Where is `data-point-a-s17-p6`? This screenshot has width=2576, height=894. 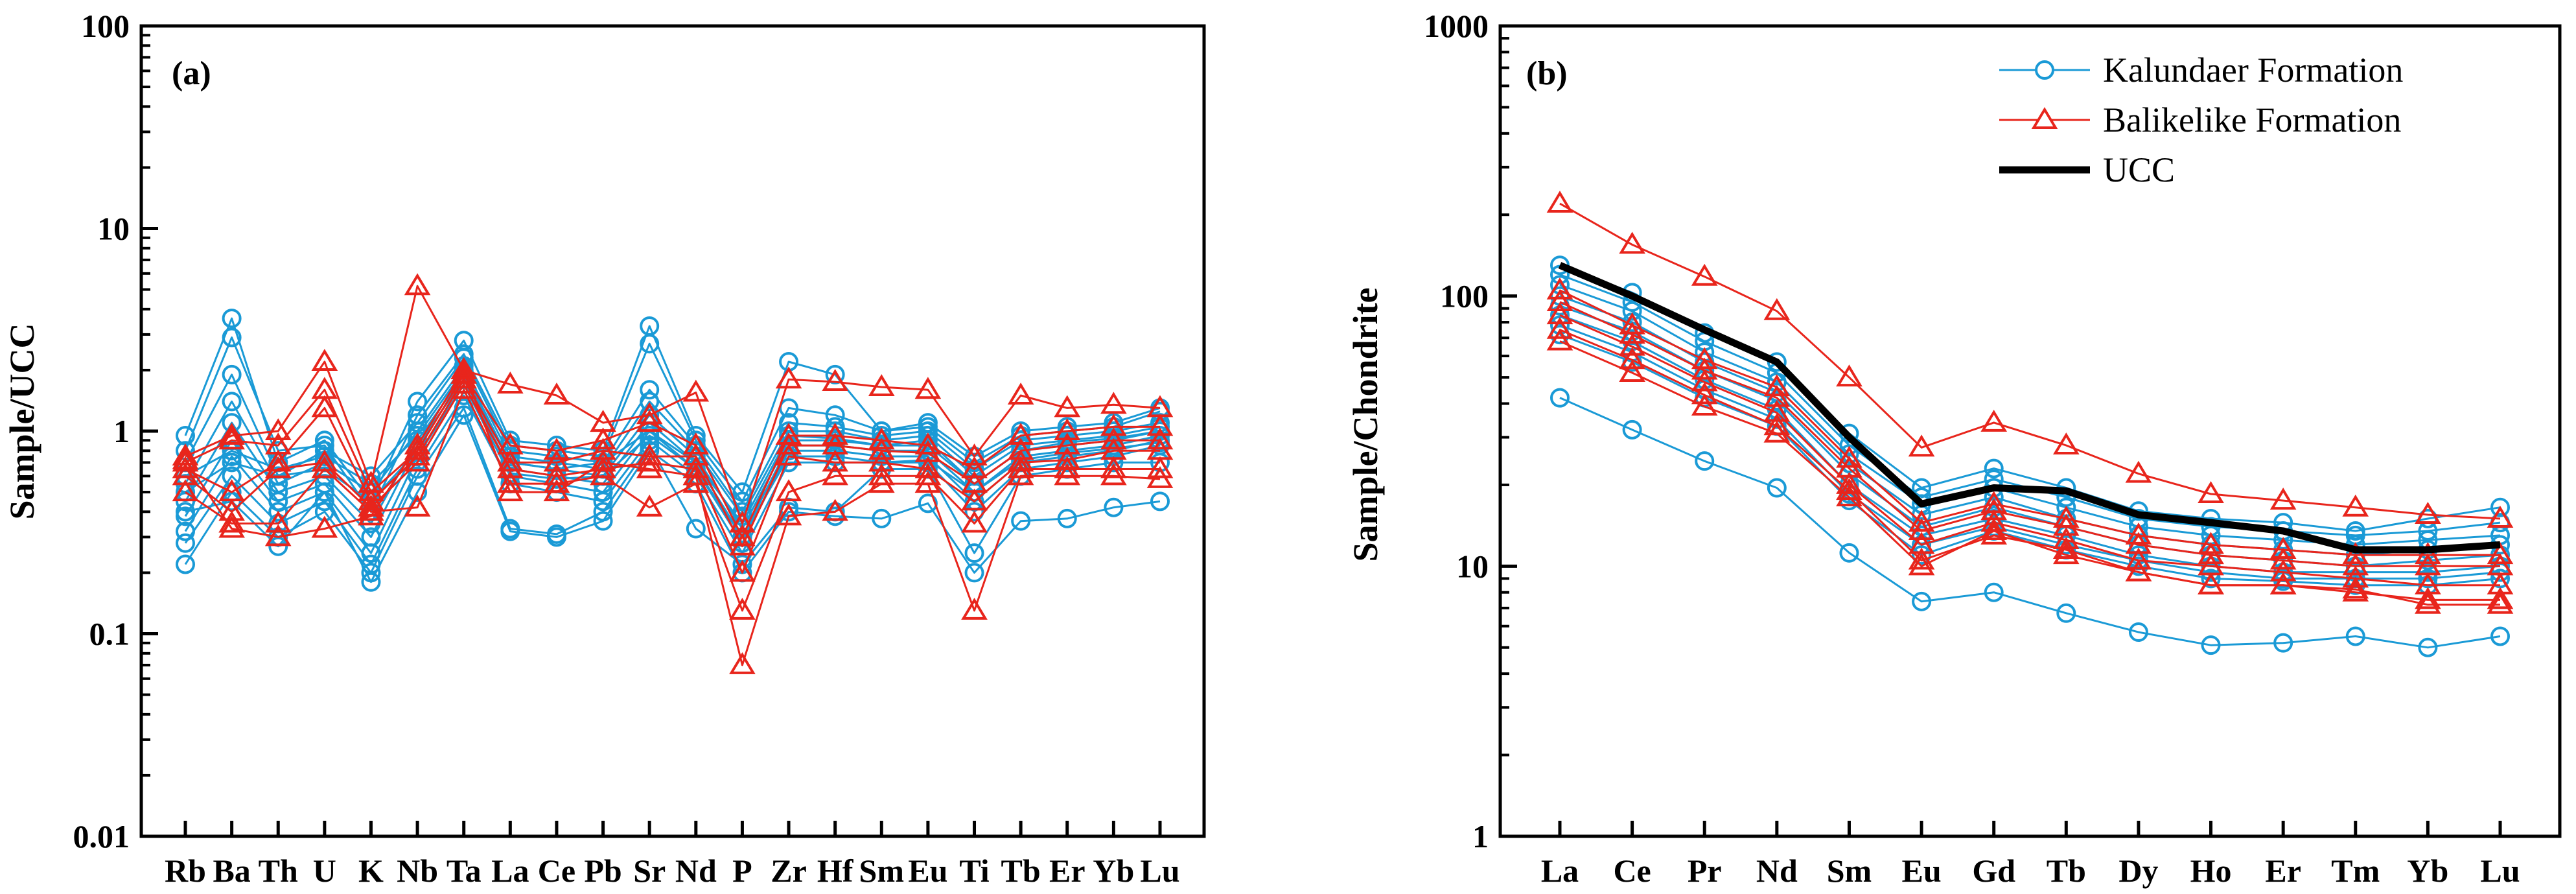 data-point-a-s17-p6 is located at coordinates (464, 368).